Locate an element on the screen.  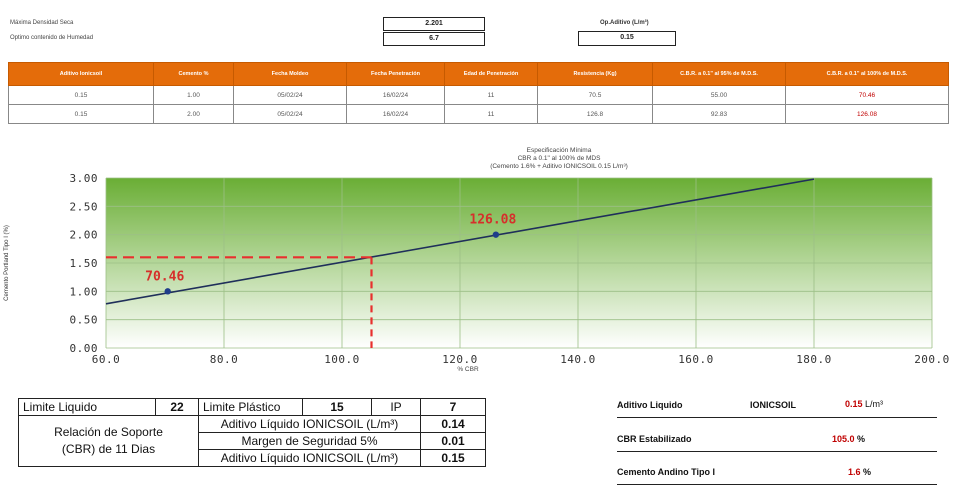
summary-additive-value-group: 0.15 L/m³ is located at coordinates (864, 404).